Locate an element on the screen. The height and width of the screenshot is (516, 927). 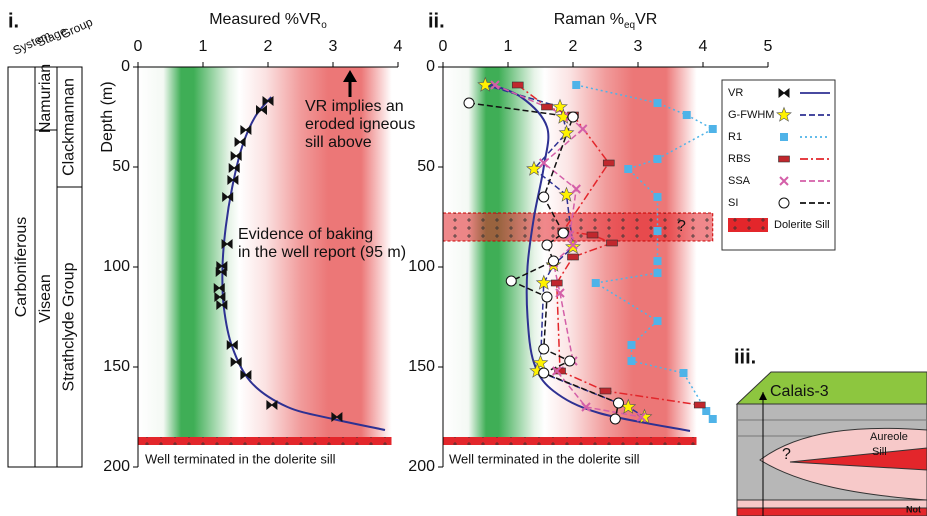
annotation: Well terminated in the dolerite sill is located at coordinates (240, 458).